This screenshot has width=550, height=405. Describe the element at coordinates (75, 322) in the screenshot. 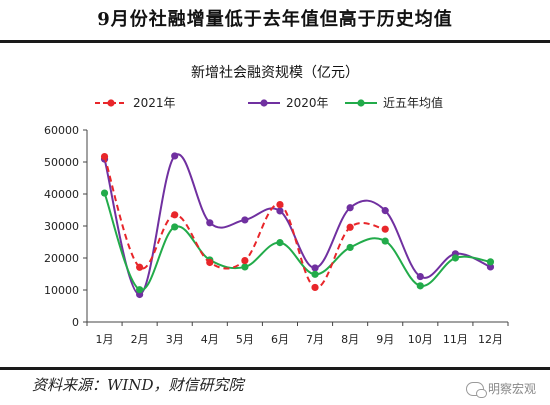

I see `y-tick-label: 0` at that location.